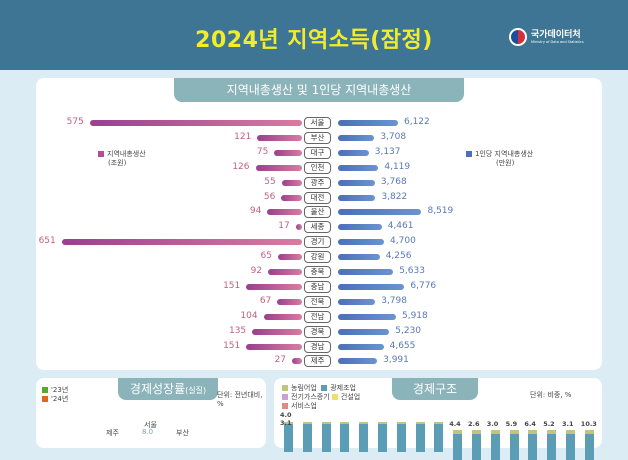  What do you see at coordinates (317, 242) in the screenshot?
I see `region-label: 경기` at bounding box center [317, 242].